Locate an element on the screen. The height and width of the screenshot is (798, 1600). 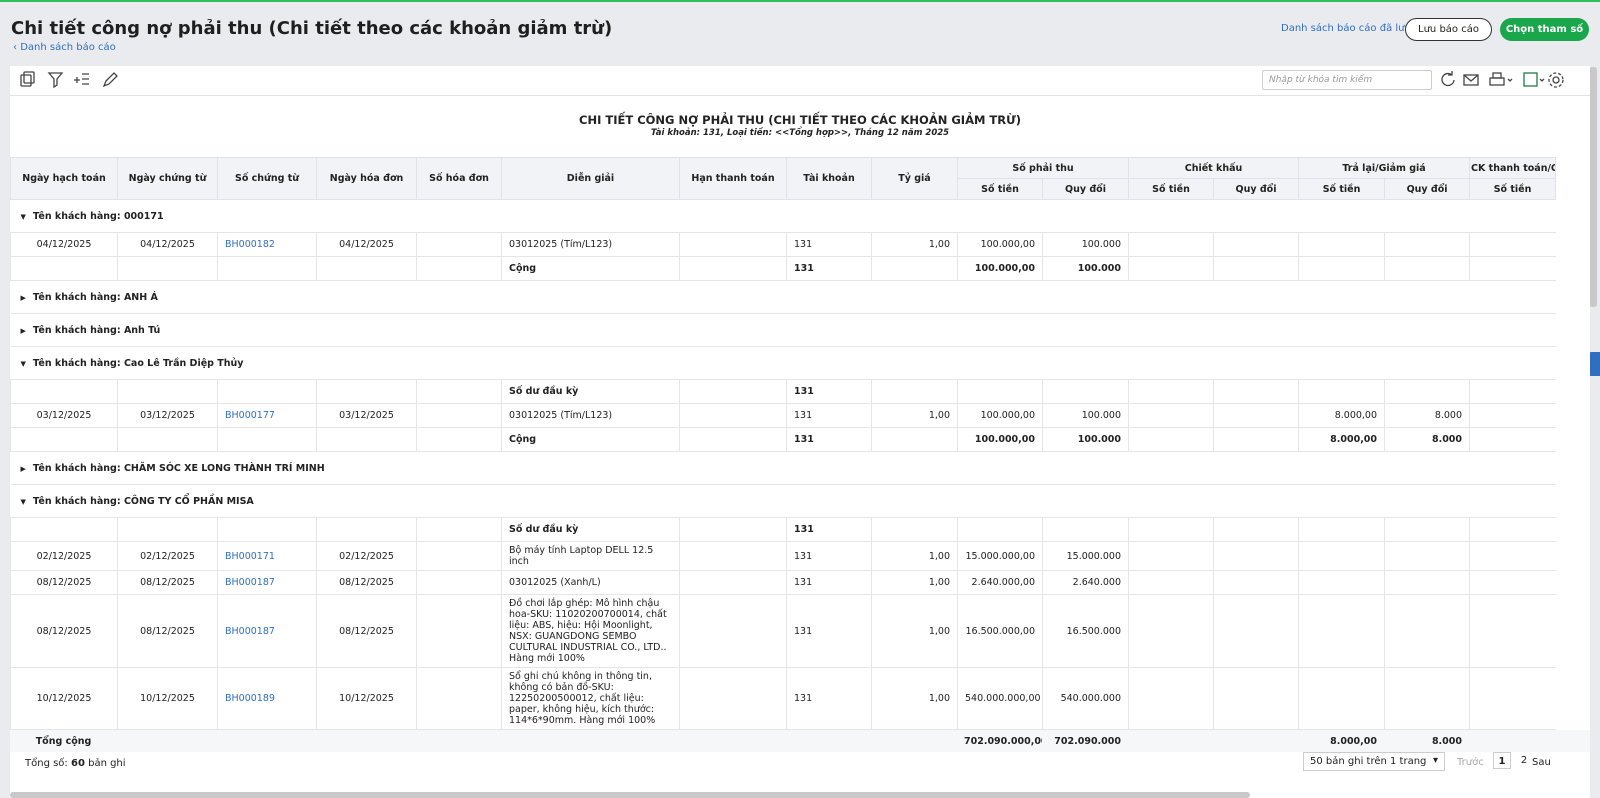
horizontal-scrollbar is located at coordinates (630, 795).